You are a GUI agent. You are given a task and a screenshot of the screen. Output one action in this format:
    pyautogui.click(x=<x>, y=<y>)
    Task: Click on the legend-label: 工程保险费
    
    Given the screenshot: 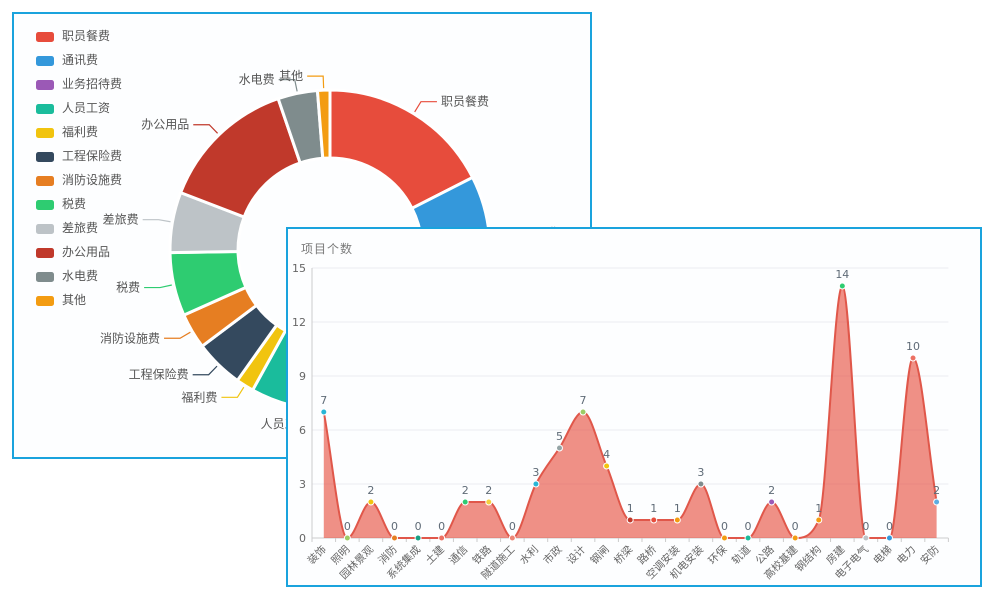 What is the action you would take?
    pyautogui.click(x=92, y=156)
    